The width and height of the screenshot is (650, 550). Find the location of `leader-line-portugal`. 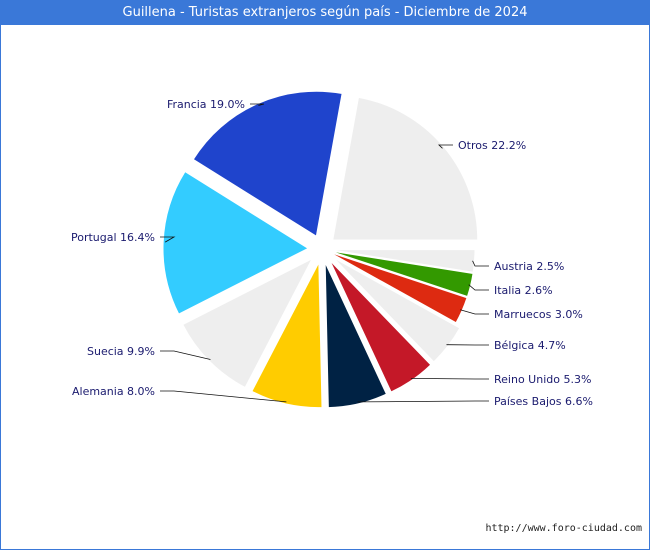

leader-line-portugal is located at coordinates (168, 239).